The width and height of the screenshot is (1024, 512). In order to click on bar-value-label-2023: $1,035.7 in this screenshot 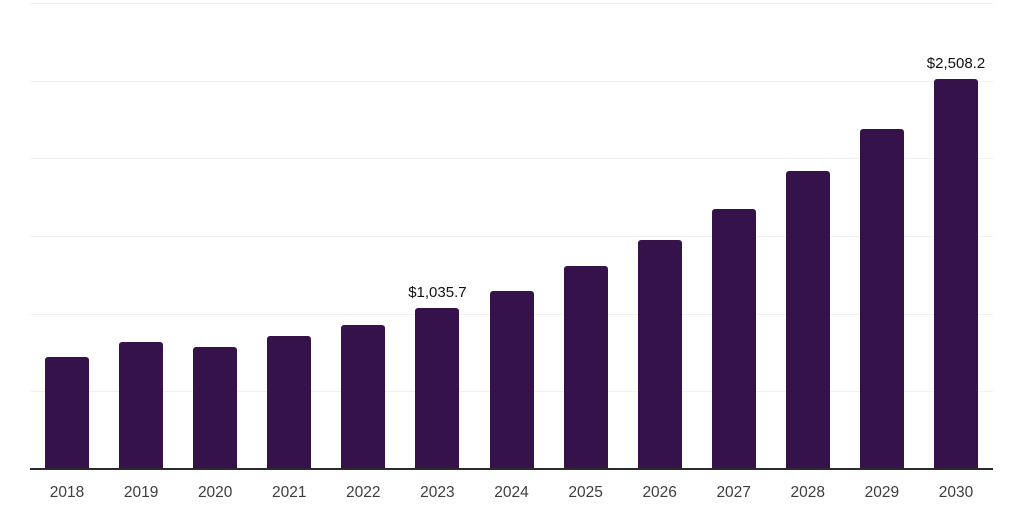, I will do `click(437, 292)`.